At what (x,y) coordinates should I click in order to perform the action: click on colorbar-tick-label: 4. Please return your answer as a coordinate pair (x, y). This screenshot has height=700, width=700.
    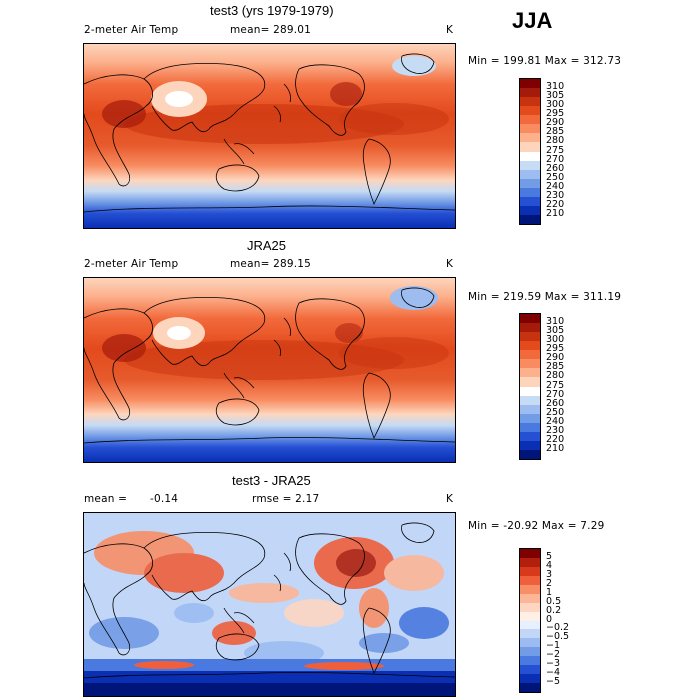
    Looking at the image, I should click on (549, 565).